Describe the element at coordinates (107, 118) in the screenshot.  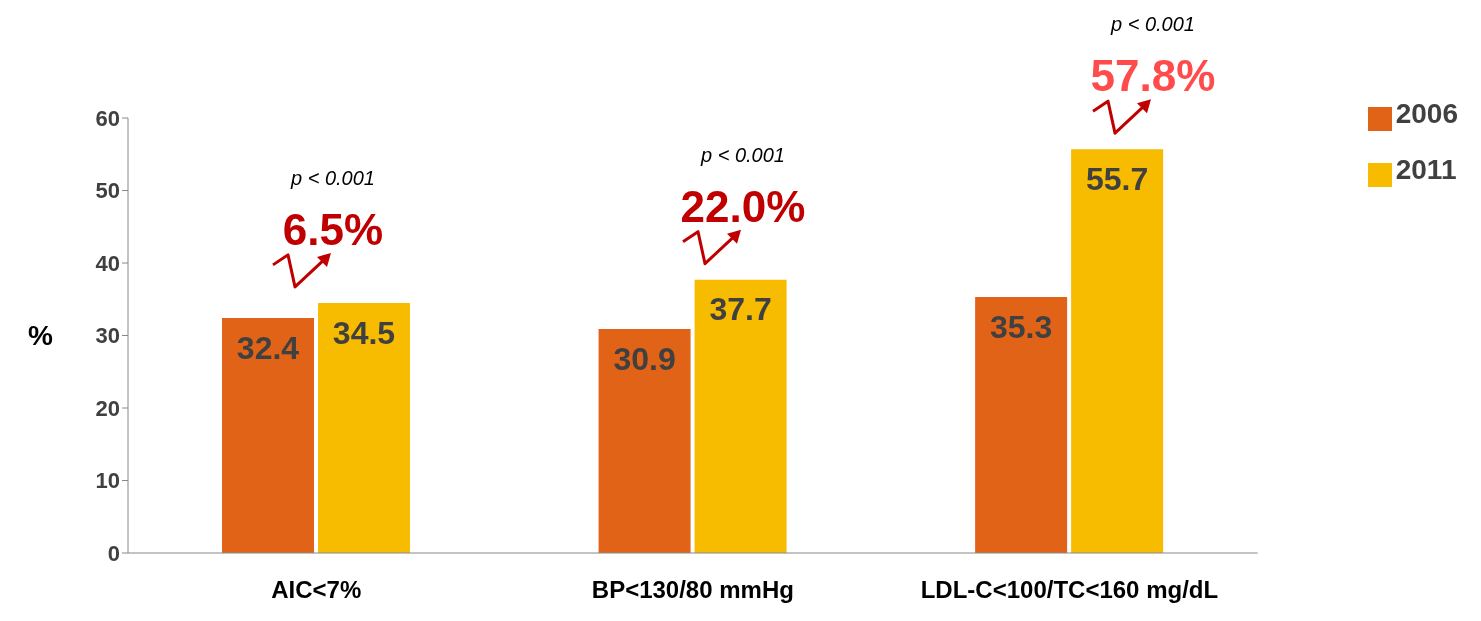
I see `y-tick-label: 60` at that location.